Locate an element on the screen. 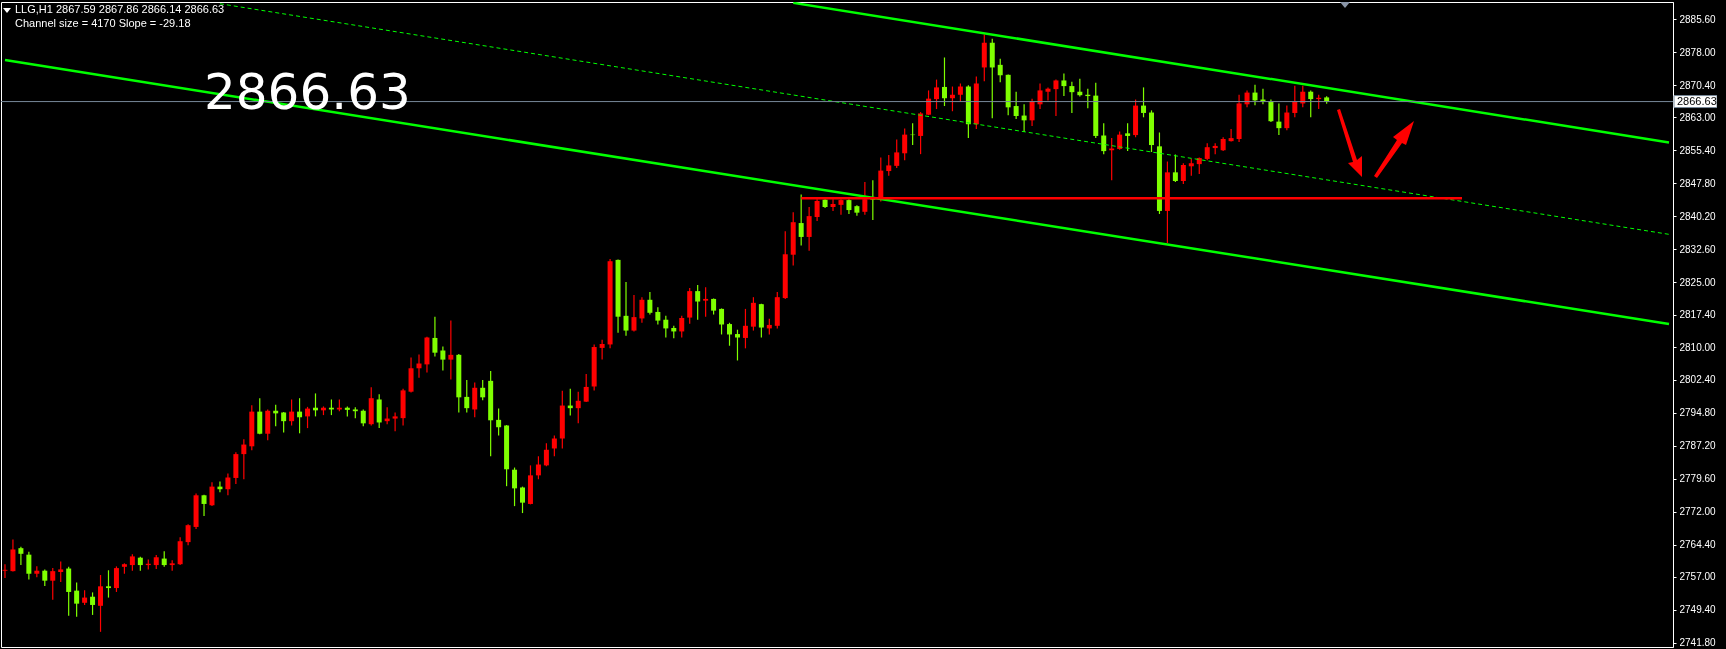 This screenshot has height=649, width=1726. y-tick-label: 2885.60 is located at coordinates (1698, 19).